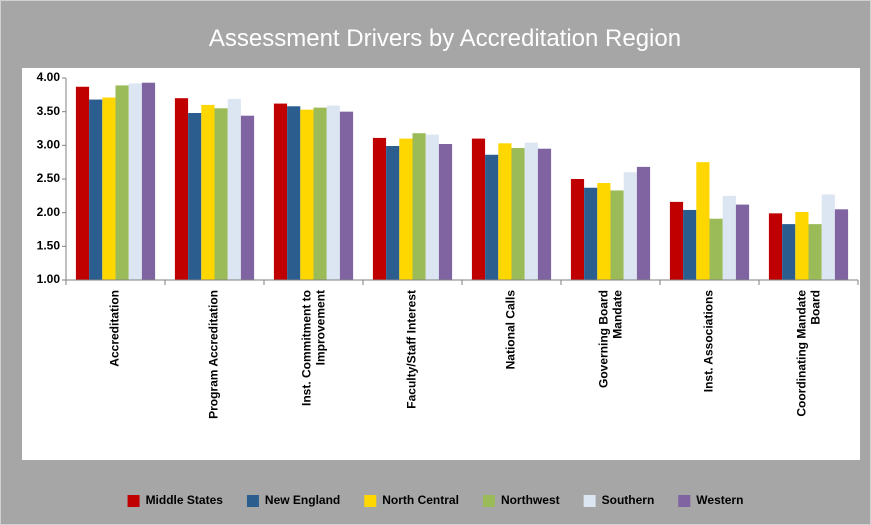 This screenshot has height=525, width=871. I want to click on legend-label: New England, so click(302, 500).